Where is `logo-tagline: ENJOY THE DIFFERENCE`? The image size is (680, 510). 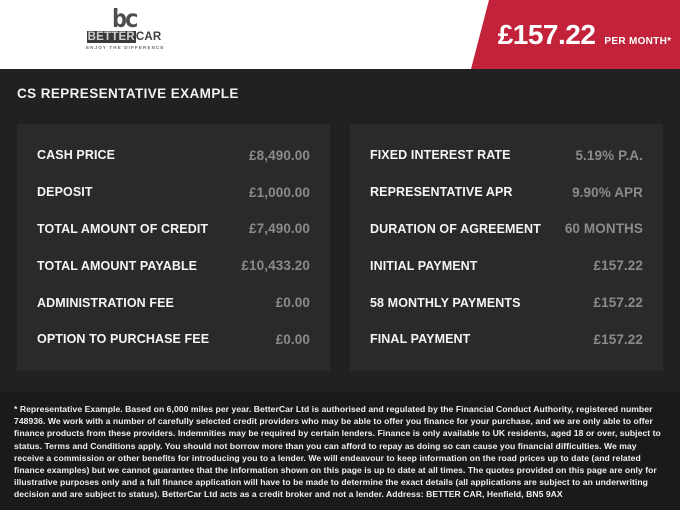 logo-tagline: ENJOY THE DIFFERENCE is located at coordinates (125, 47).